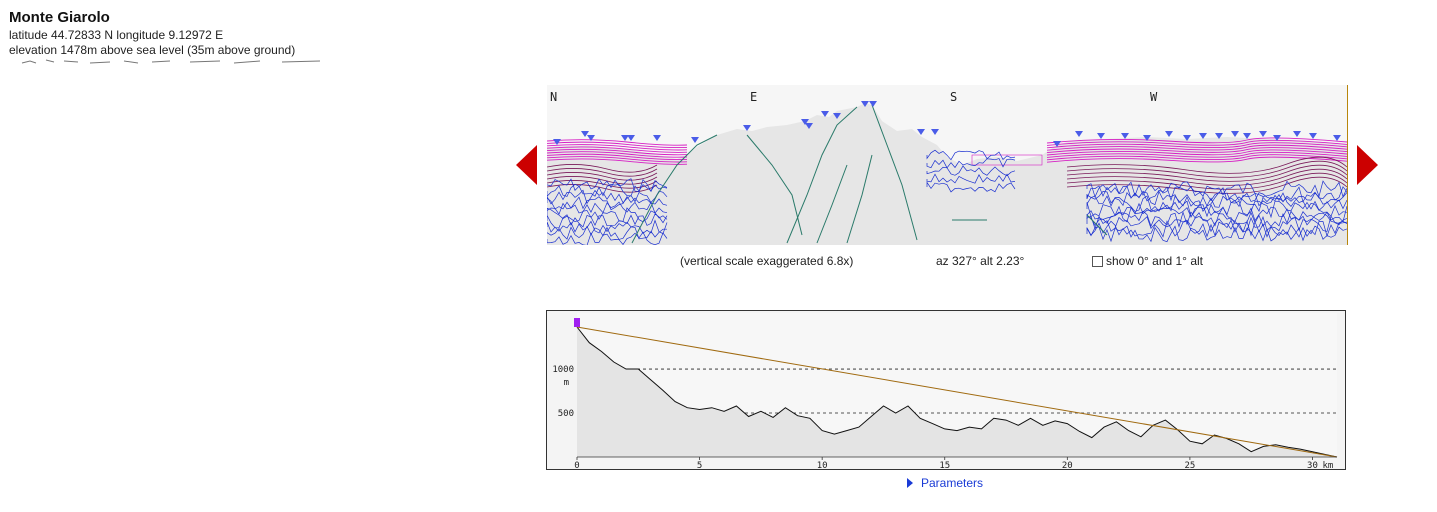 This screenshot has height=512, width=1437. I want to click on peak-markers, so click(947, 124).